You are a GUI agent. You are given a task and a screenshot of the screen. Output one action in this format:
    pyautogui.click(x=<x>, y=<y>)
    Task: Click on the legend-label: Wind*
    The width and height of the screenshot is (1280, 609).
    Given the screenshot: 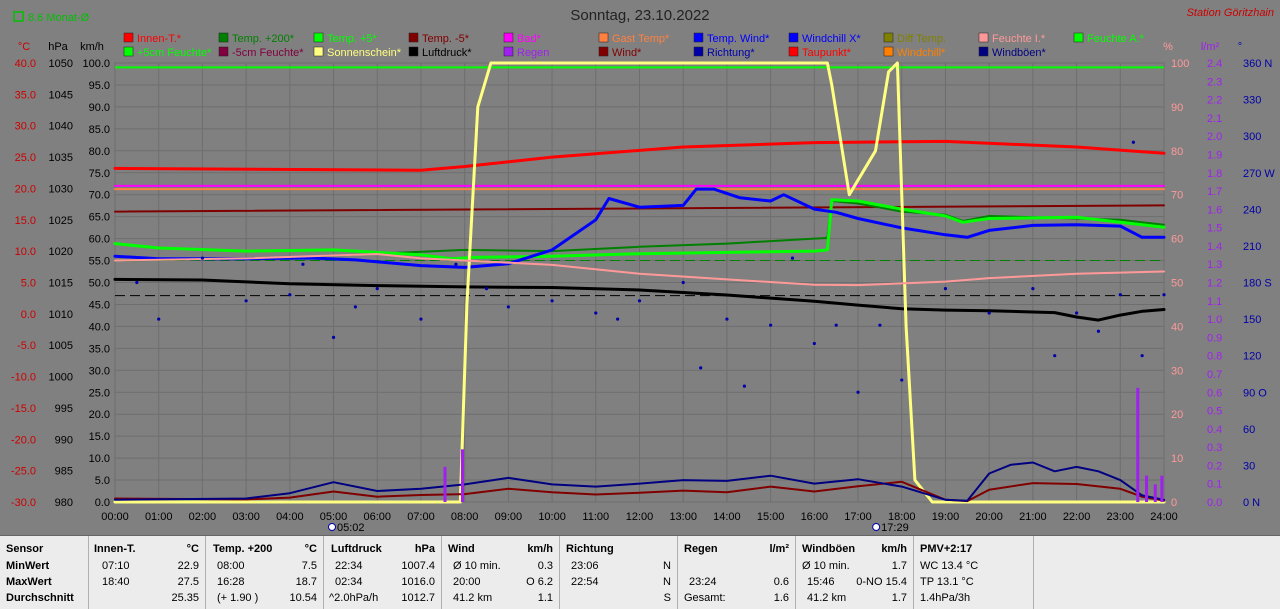 What is the action you would take?
    pyautogui.click(x=627, y=53)
    